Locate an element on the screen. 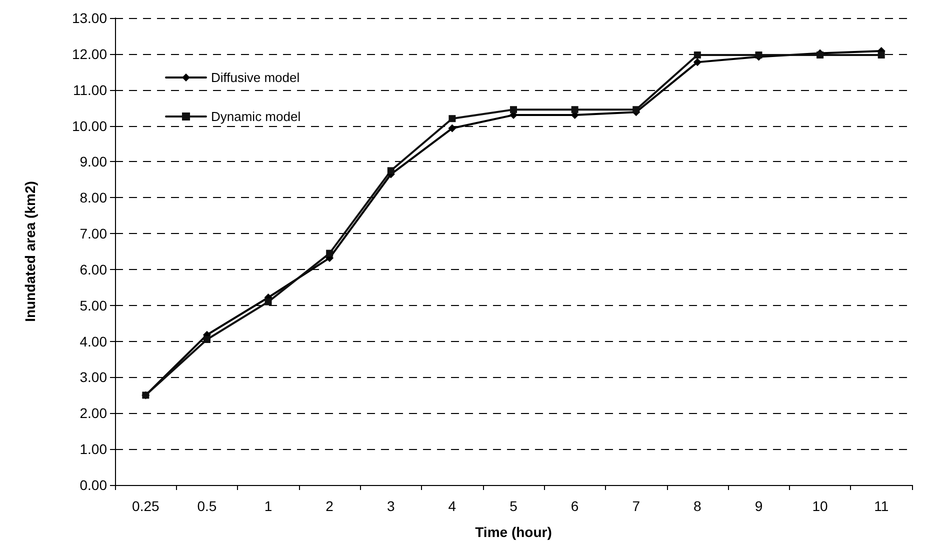 This screenshot has height=550, width=942. y-tick-label: 10.00 is located at coordinates (90, 126).